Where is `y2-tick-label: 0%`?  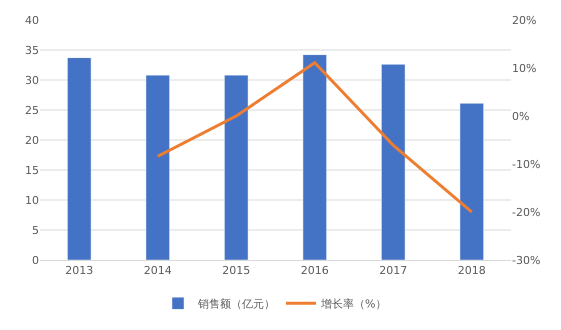
y2-tick-label: 0% is located at coordinates (521, 116).